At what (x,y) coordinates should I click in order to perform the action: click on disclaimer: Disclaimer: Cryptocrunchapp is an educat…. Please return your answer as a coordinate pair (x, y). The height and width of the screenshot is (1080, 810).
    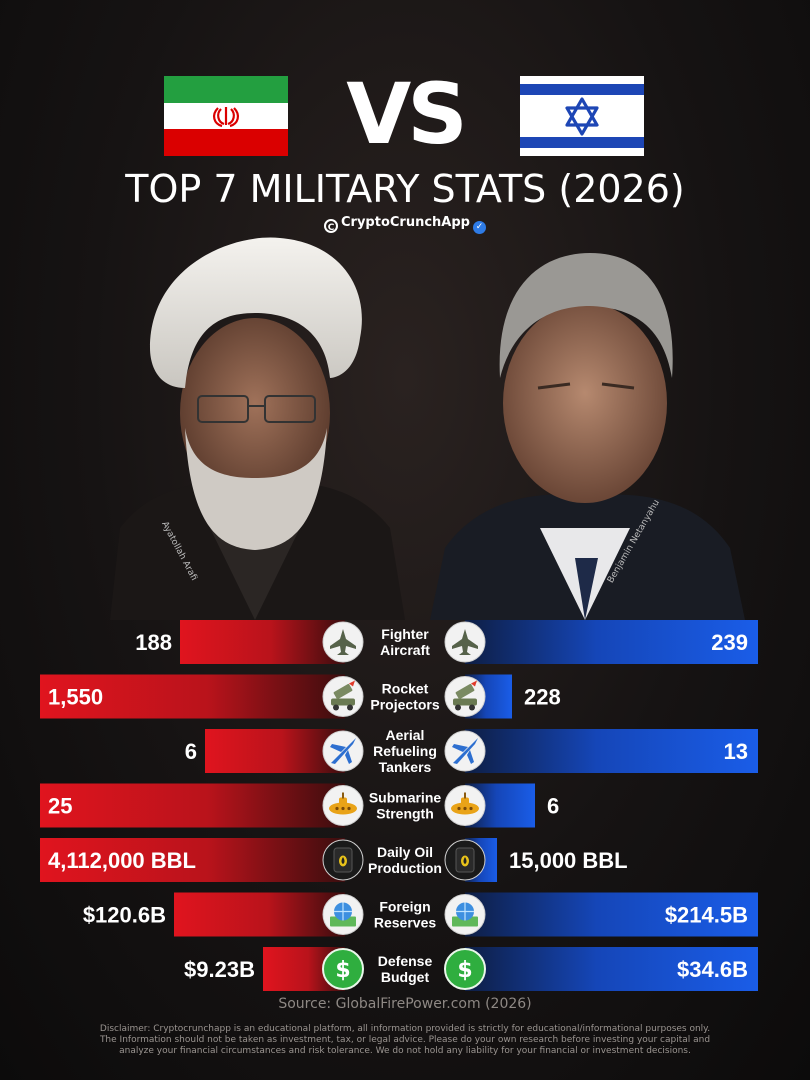
    Looking at the image, I should click on (405, 1040).